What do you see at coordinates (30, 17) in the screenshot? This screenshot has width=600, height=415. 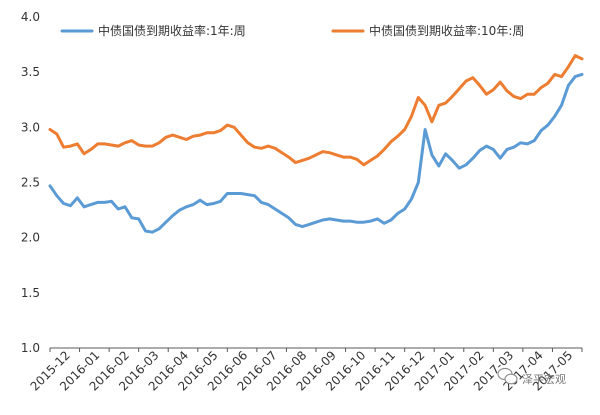 I see `y-tick-label: 4.0` at bounding box center [30, 17].